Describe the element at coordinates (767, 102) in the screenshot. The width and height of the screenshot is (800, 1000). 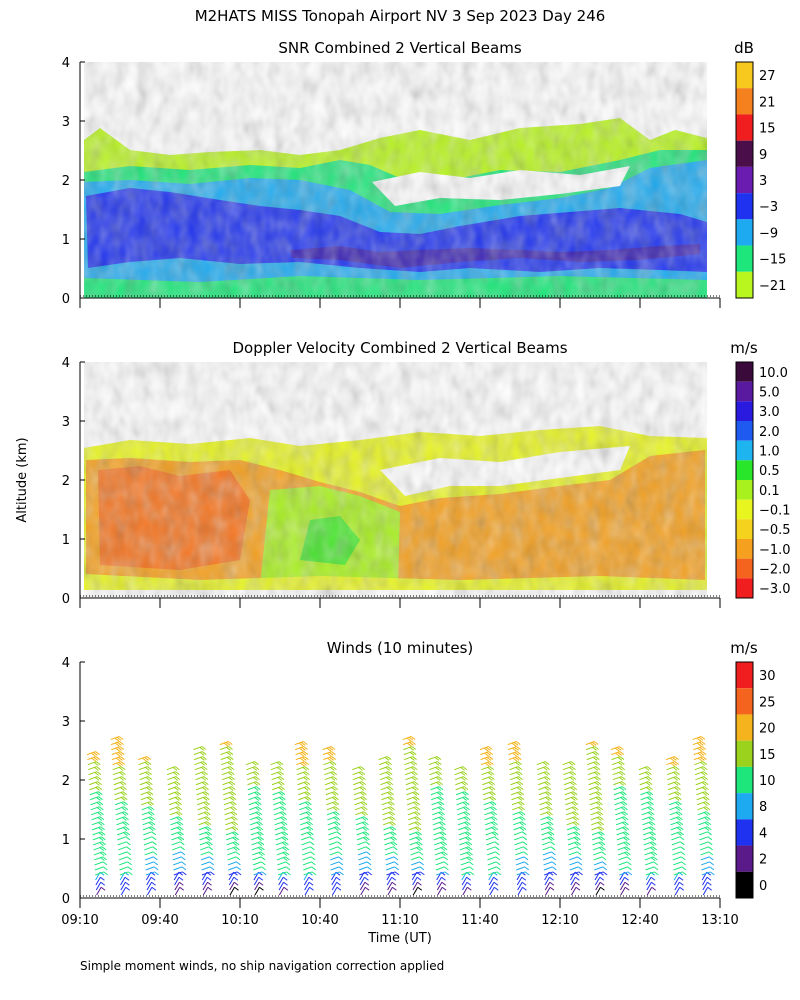
I see `snr-colorbar-label: 21` at that location.